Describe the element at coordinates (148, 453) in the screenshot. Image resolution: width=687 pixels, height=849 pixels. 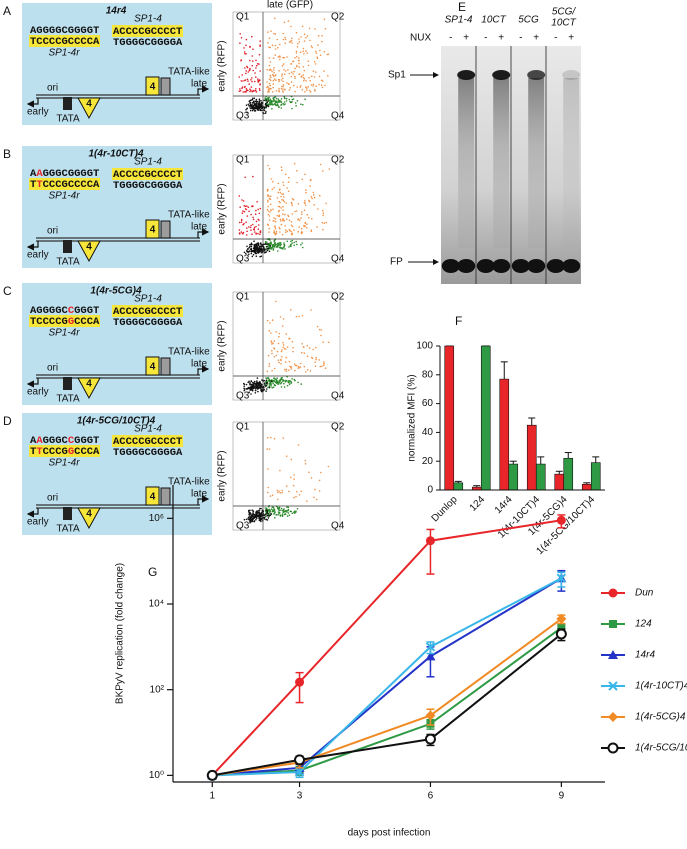
I see `sequence: TGGGGCGGGGA` at that location.